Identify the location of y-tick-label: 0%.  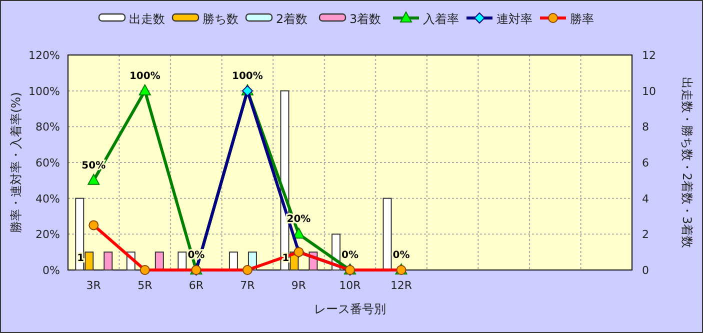
(51, 270).